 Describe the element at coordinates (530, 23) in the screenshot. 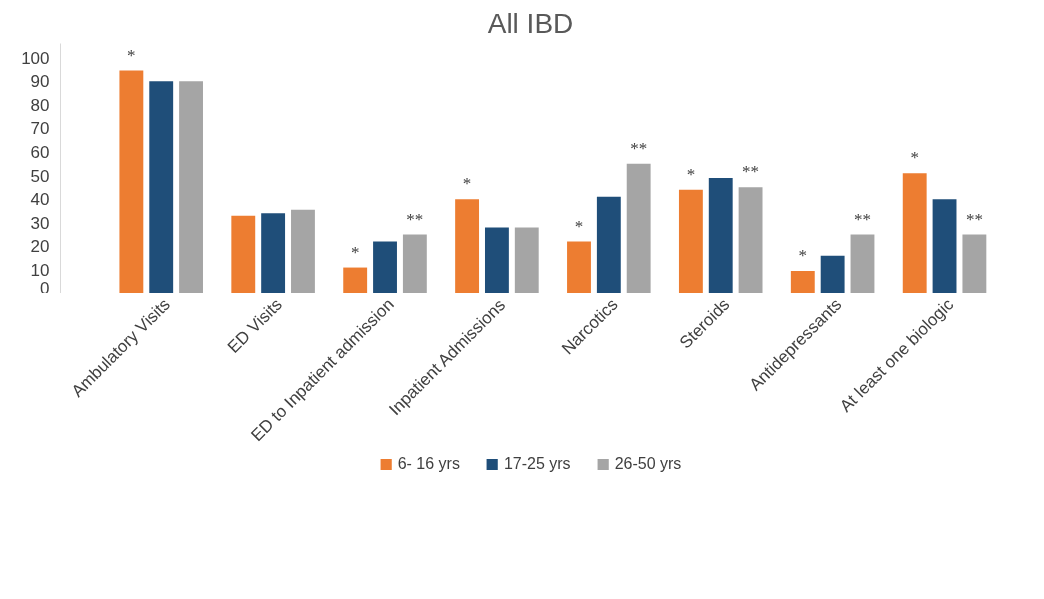

I see `chart-title: All IBD` at that location.